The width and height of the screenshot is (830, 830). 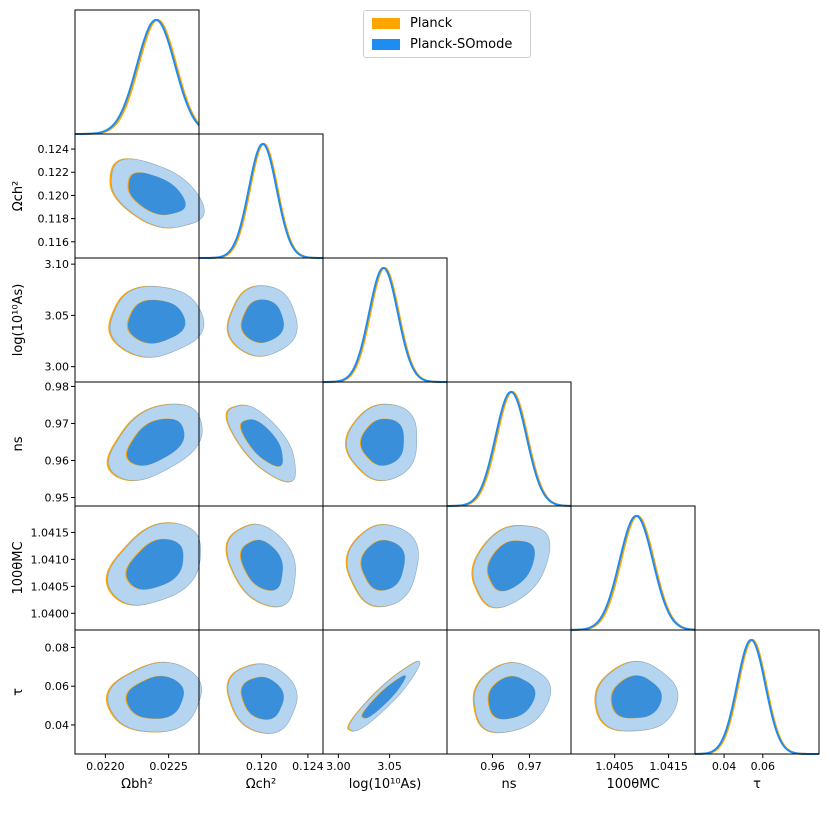 I want to click on xtick-label-theta-0: 1.0405, so click(x=614, y=766).